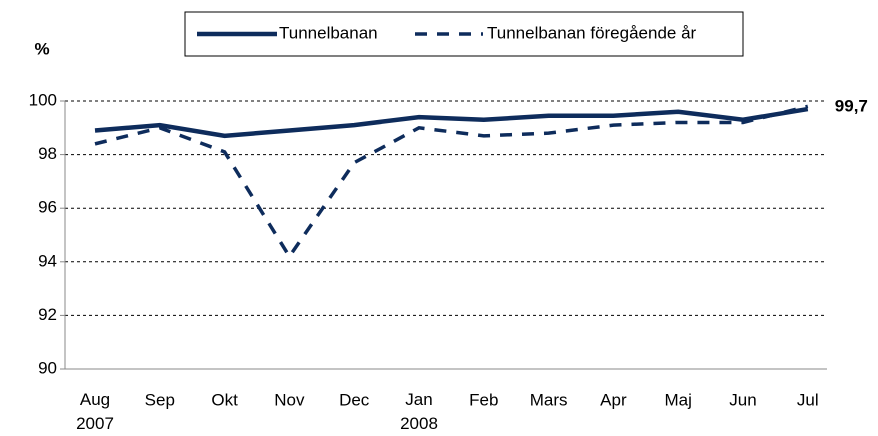  What do you see at coordinates (419, 411) in the screenshot?
I see `x-tick-label: Jan 2008` at bounding box center [419, 411].